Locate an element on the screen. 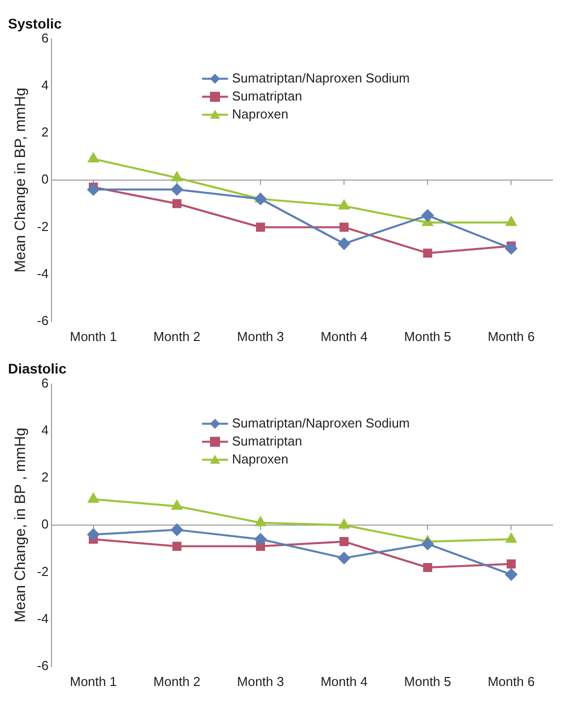 The width and height of the screenshot is (573, 709). y-axis-title: Mean Change, in BP , mmHg is located at coordinates (21, 525).